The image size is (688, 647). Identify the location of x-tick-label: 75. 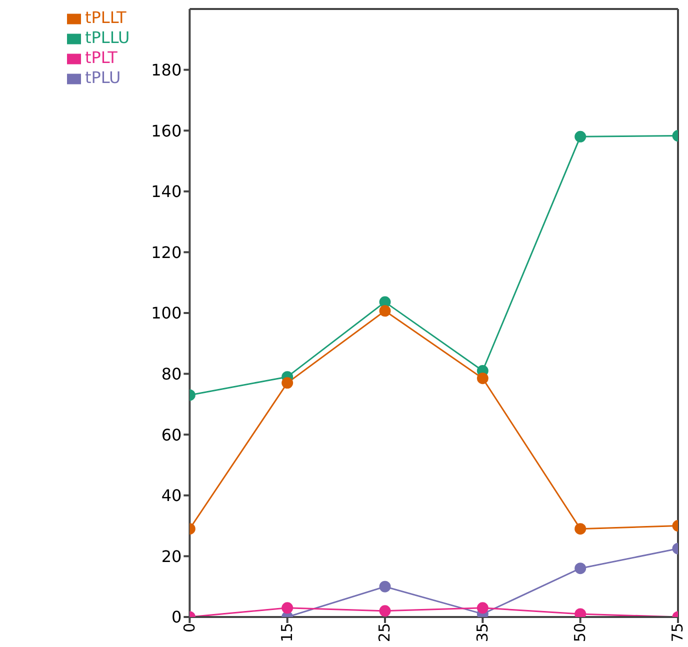
(677, 632).